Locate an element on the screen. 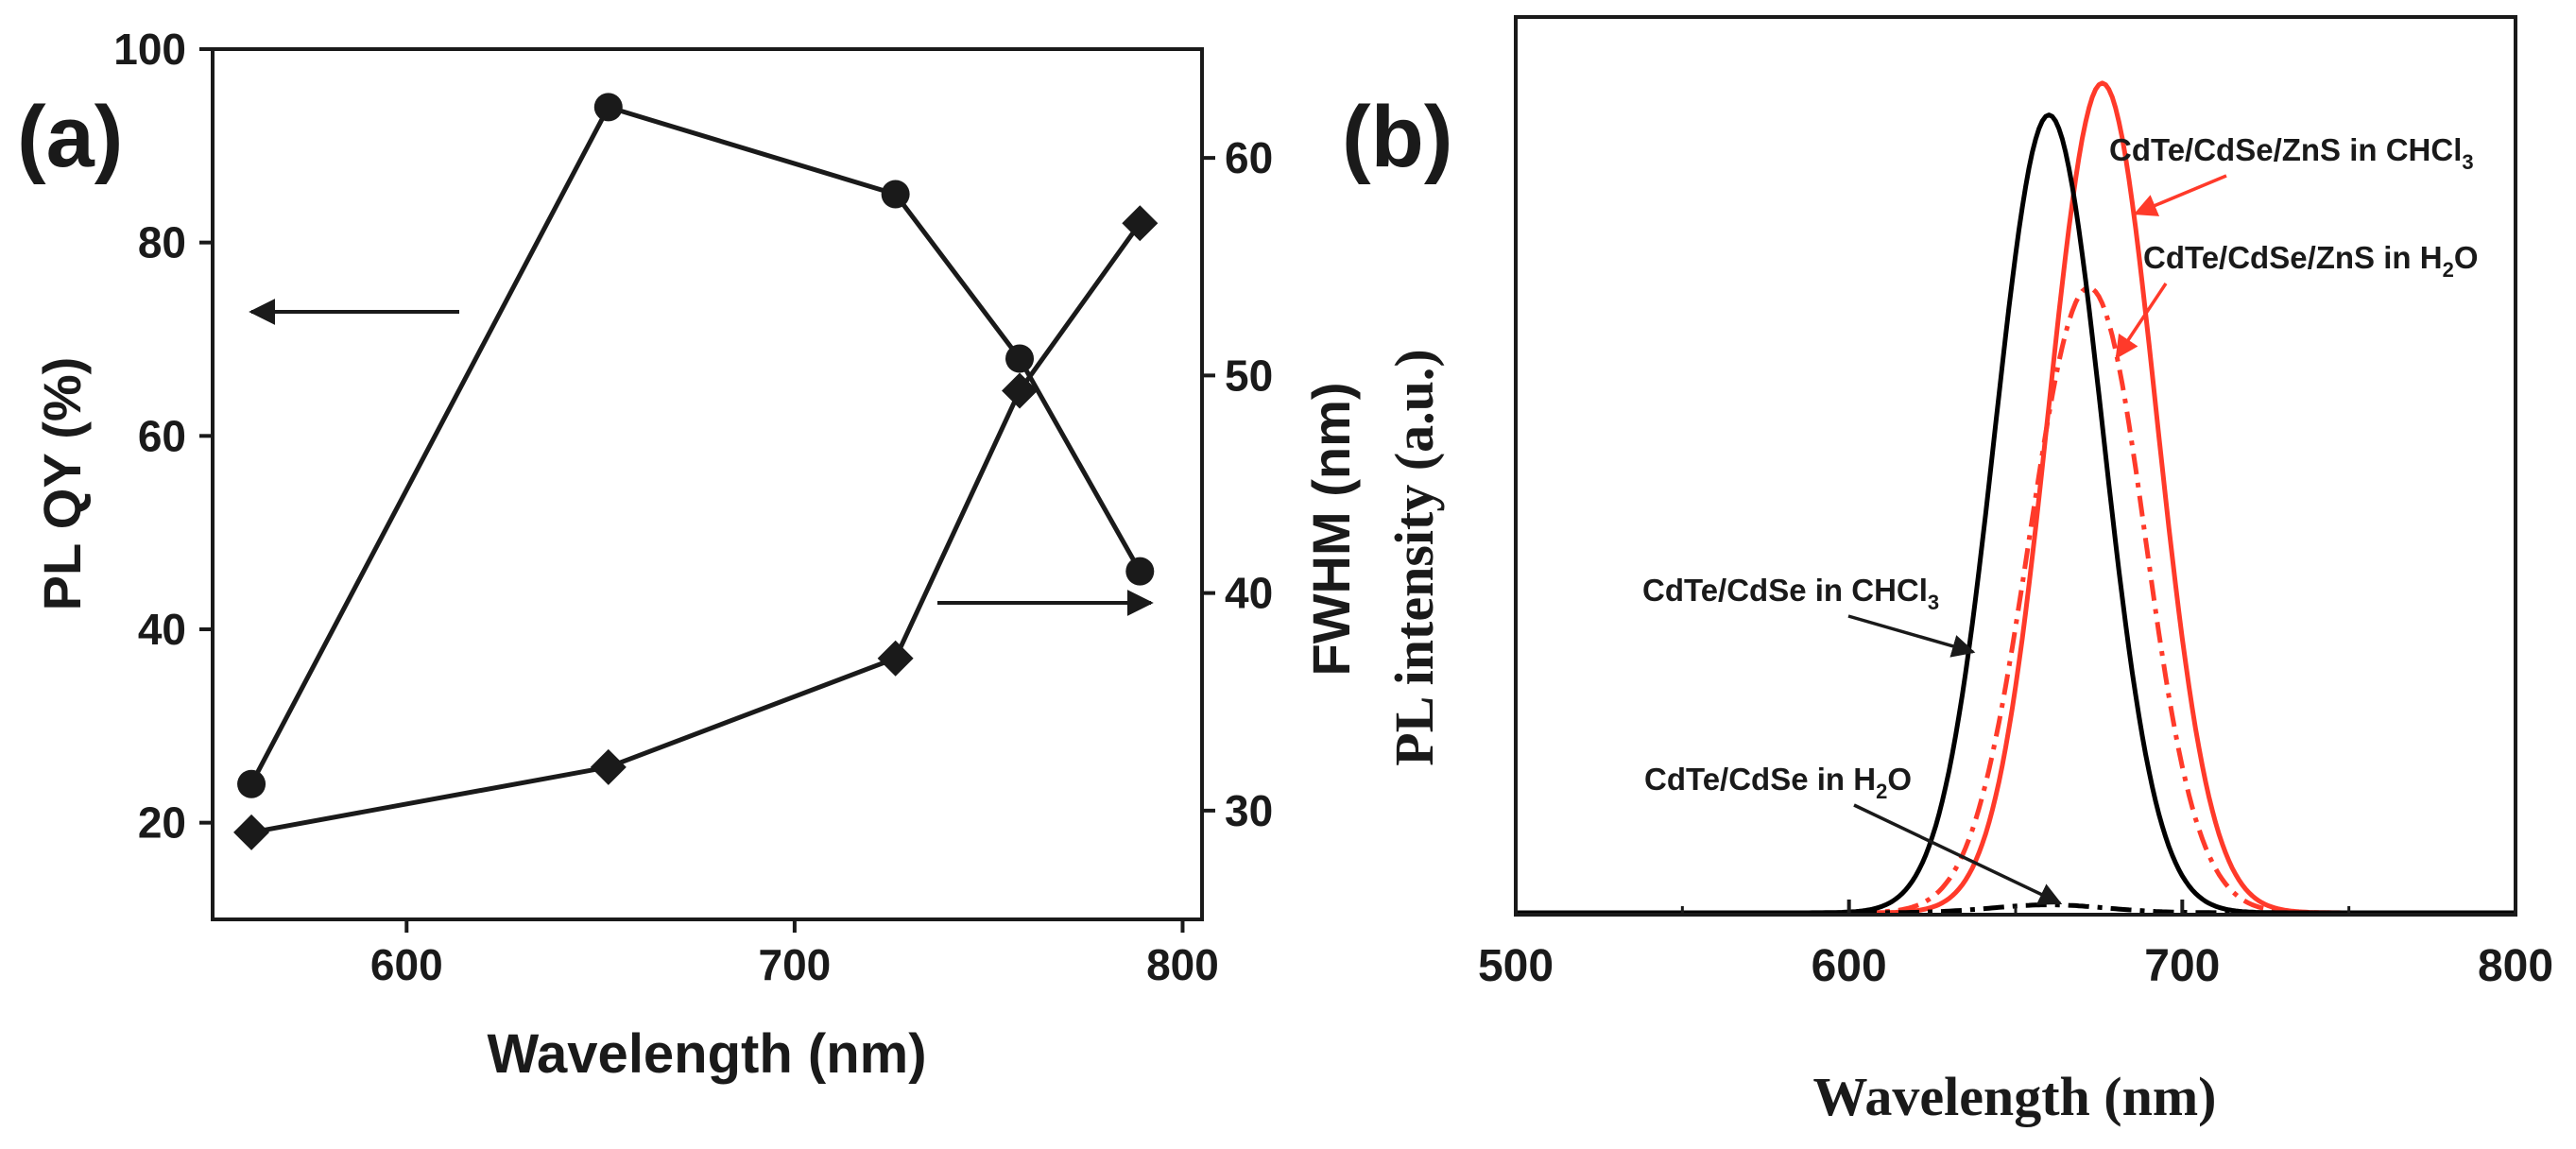 This screenshot has width=2576, height=1149. a-y-left-tick-label: 60 is located at coordinates (162, 435).